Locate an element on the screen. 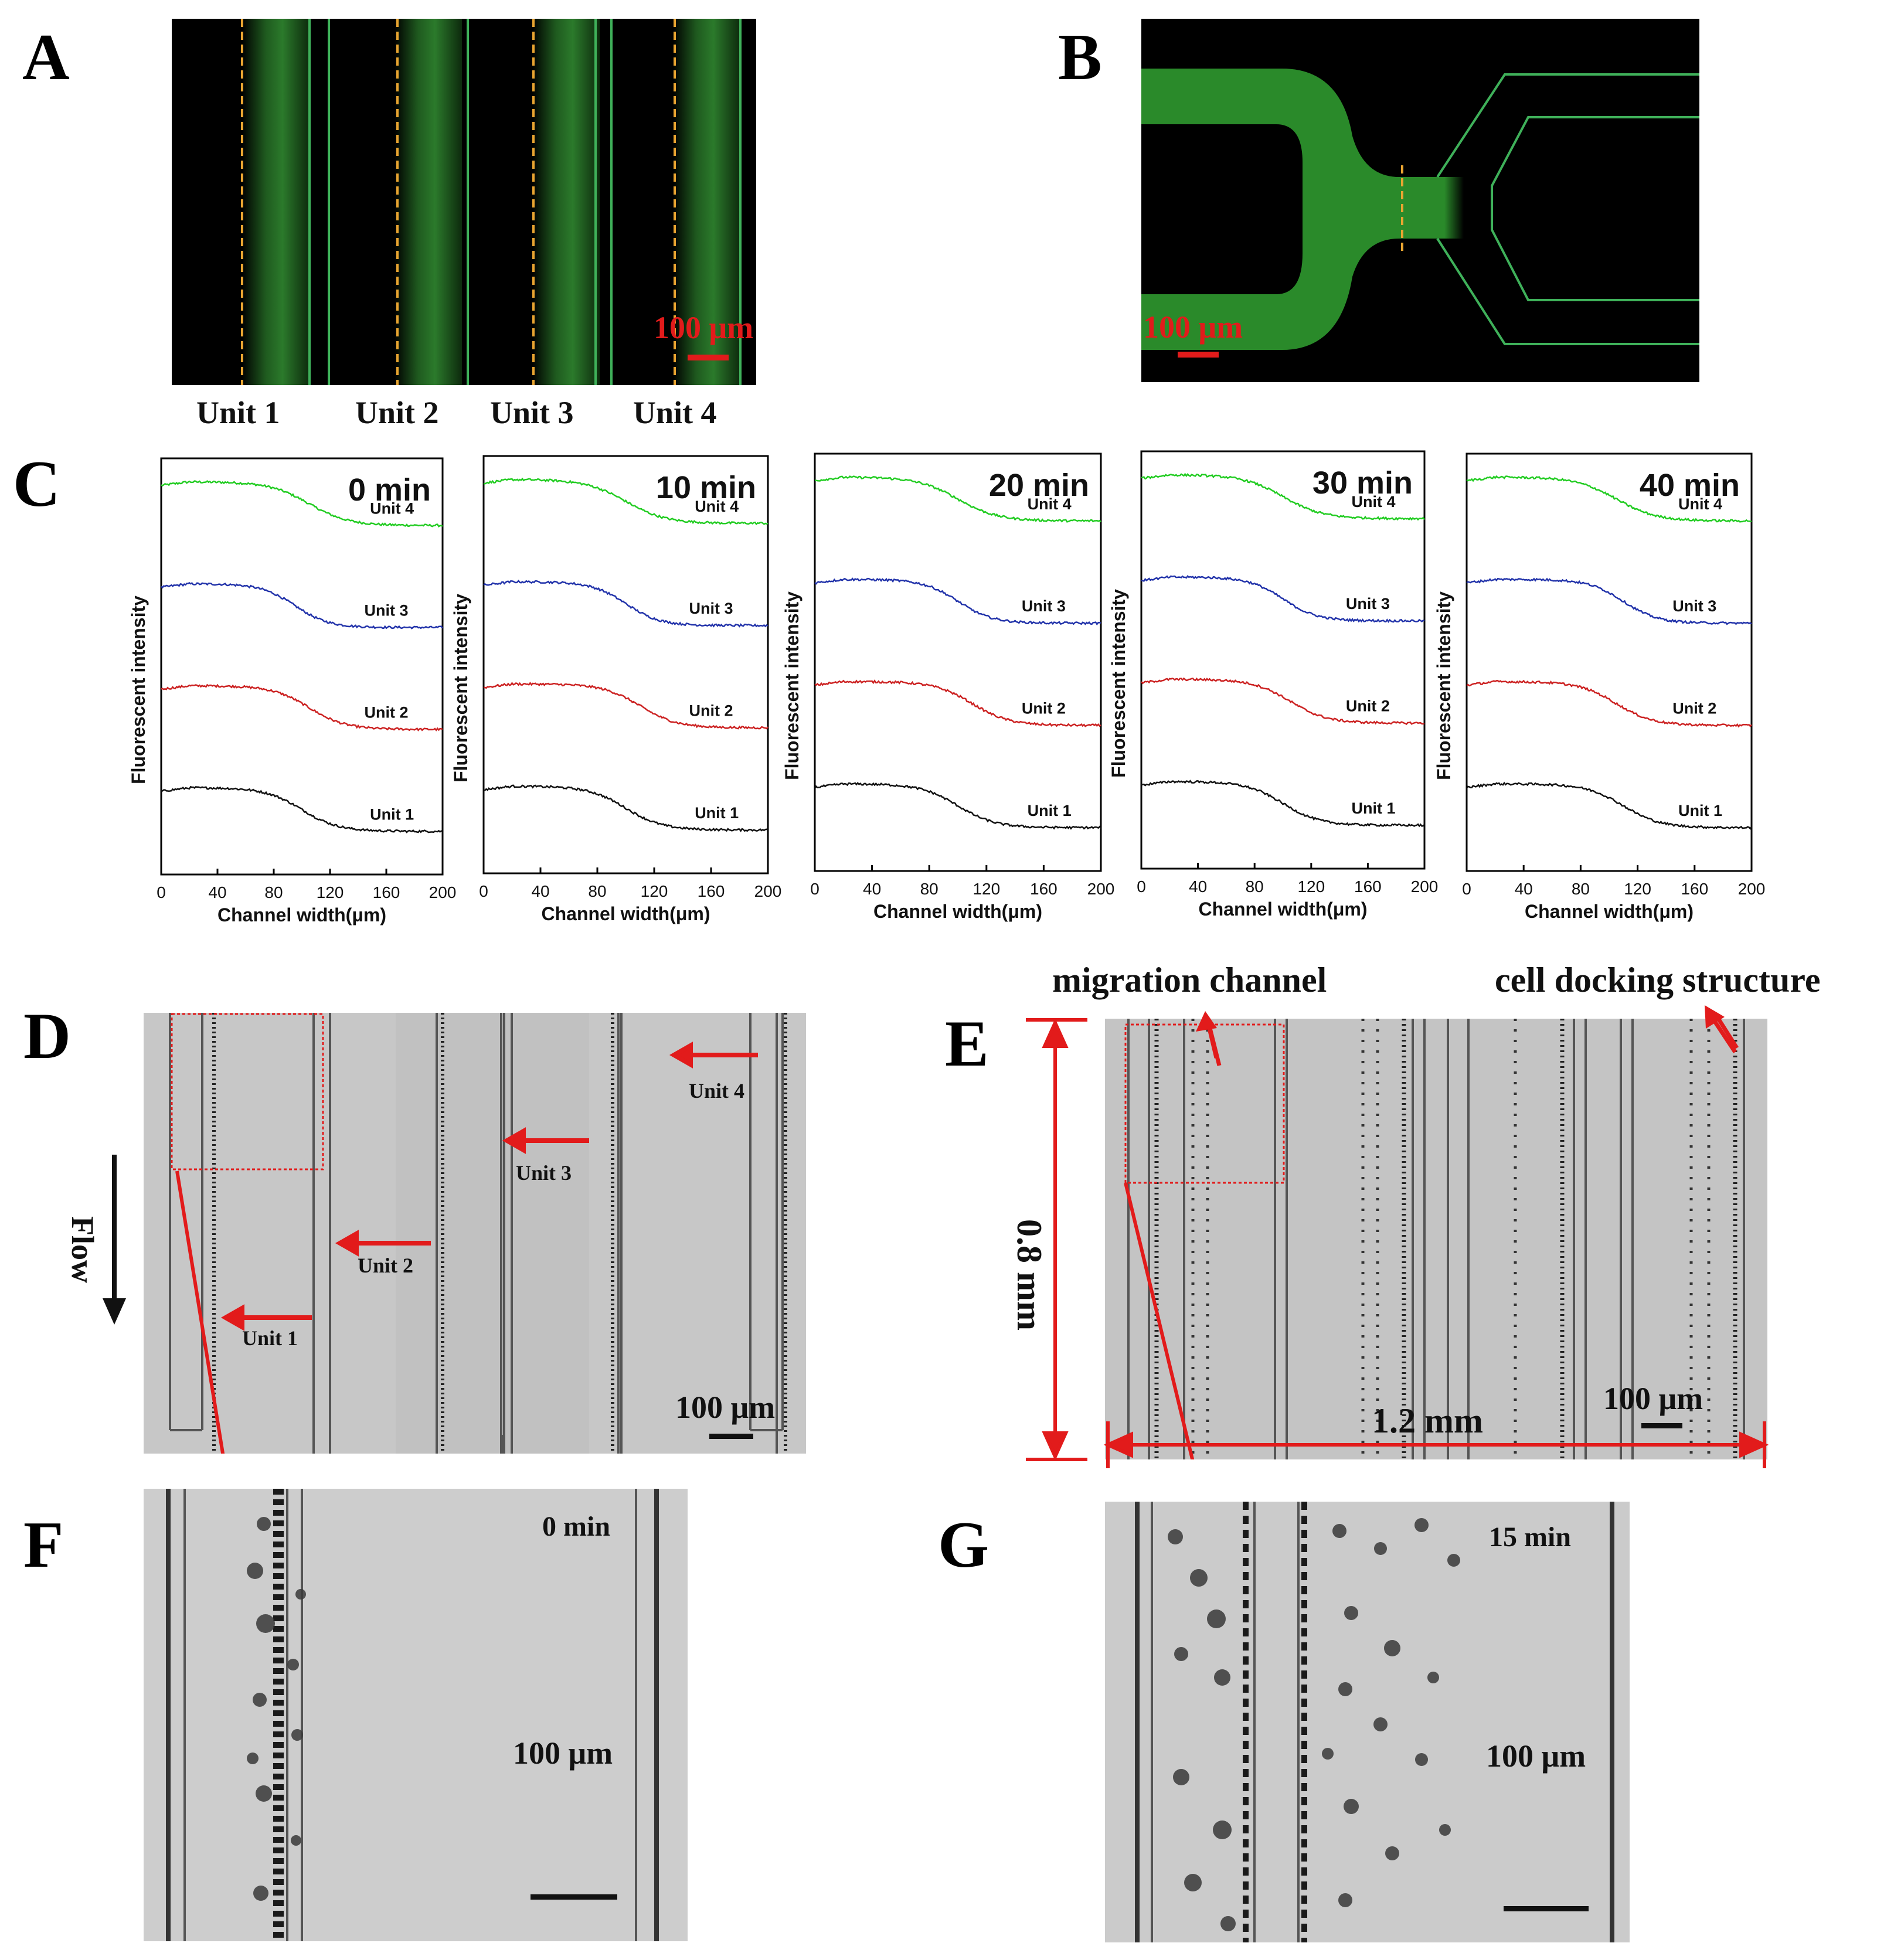  width-label: 1.2 mm is located at coordinates (1427, 1420).